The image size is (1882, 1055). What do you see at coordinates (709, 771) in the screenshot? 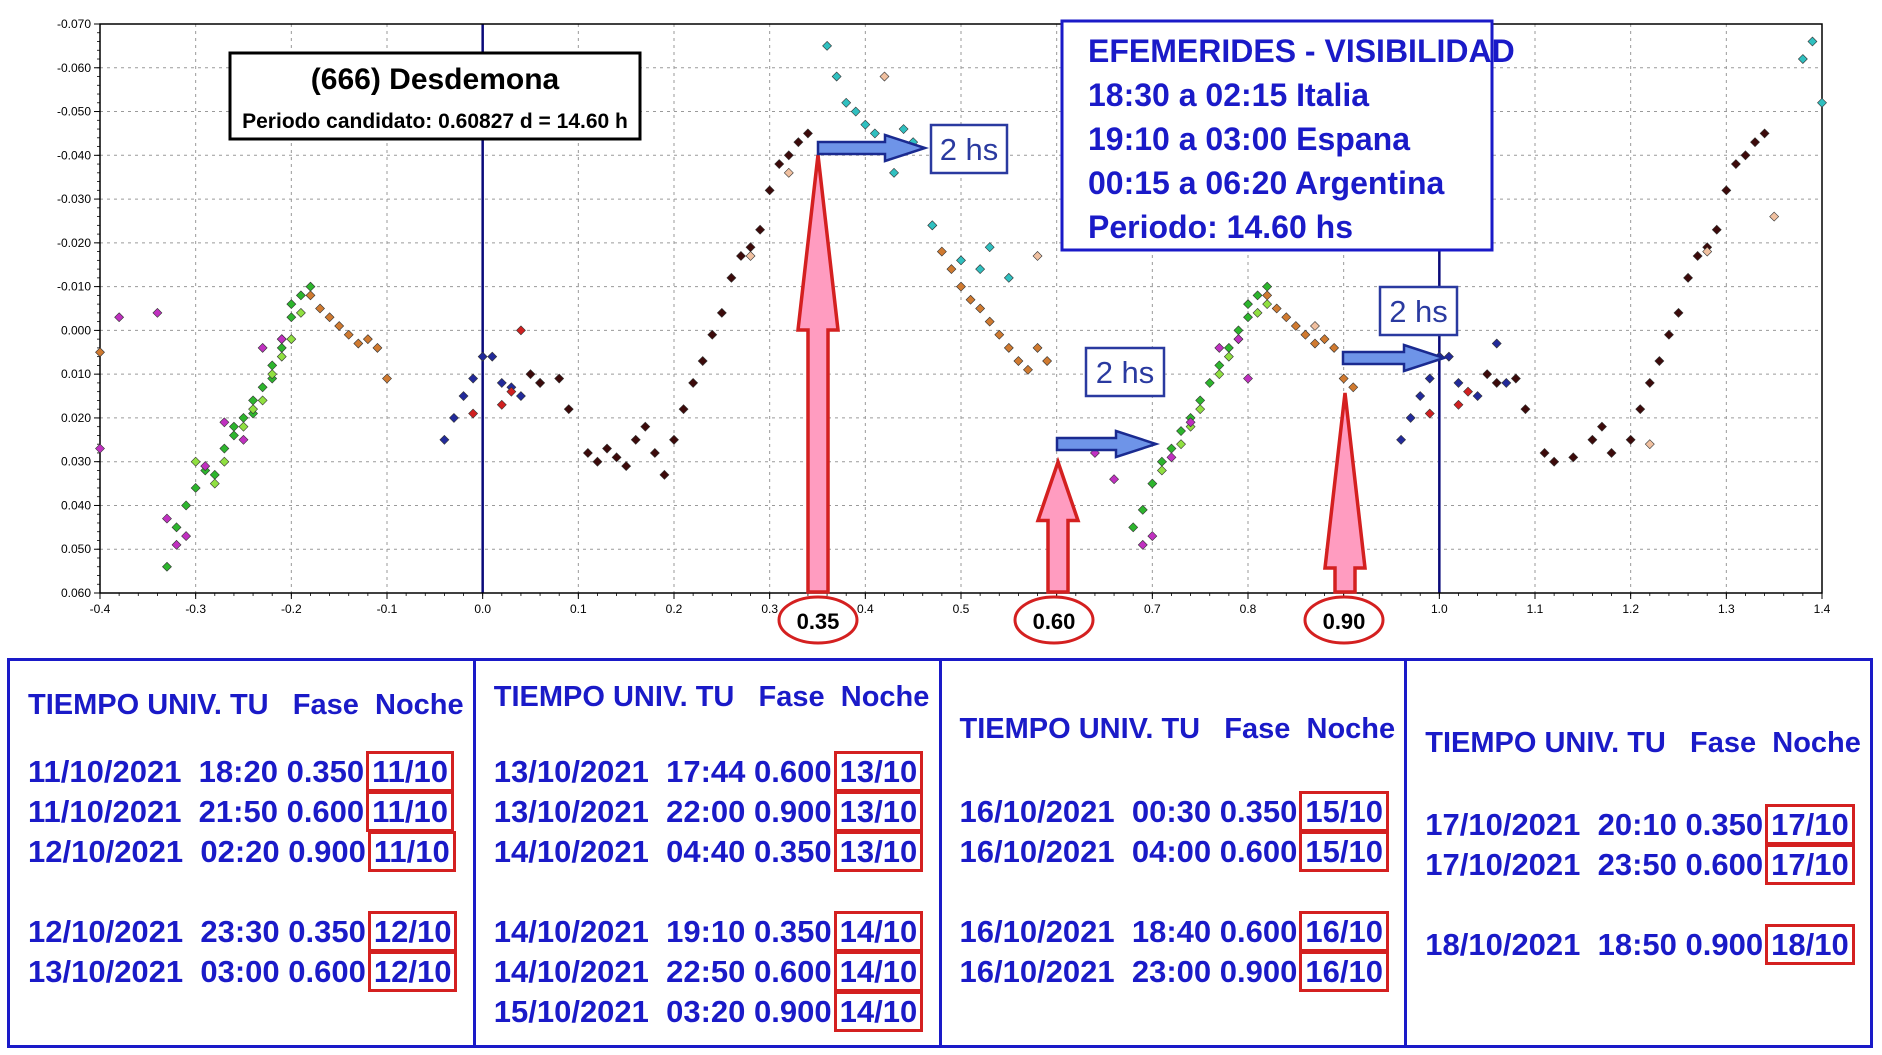
I see `table-row: 13/10/2021 17:44 0.600 13/10` at bounding box center [709, 771].